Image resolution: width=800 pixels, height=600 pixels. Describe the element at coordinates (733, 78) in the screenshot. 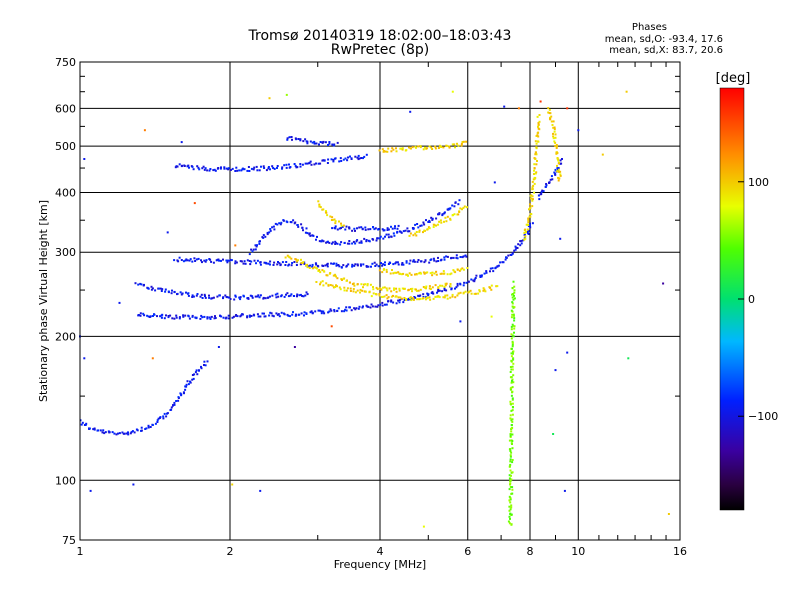

I see `colorbar-label: [deg]` at that location.